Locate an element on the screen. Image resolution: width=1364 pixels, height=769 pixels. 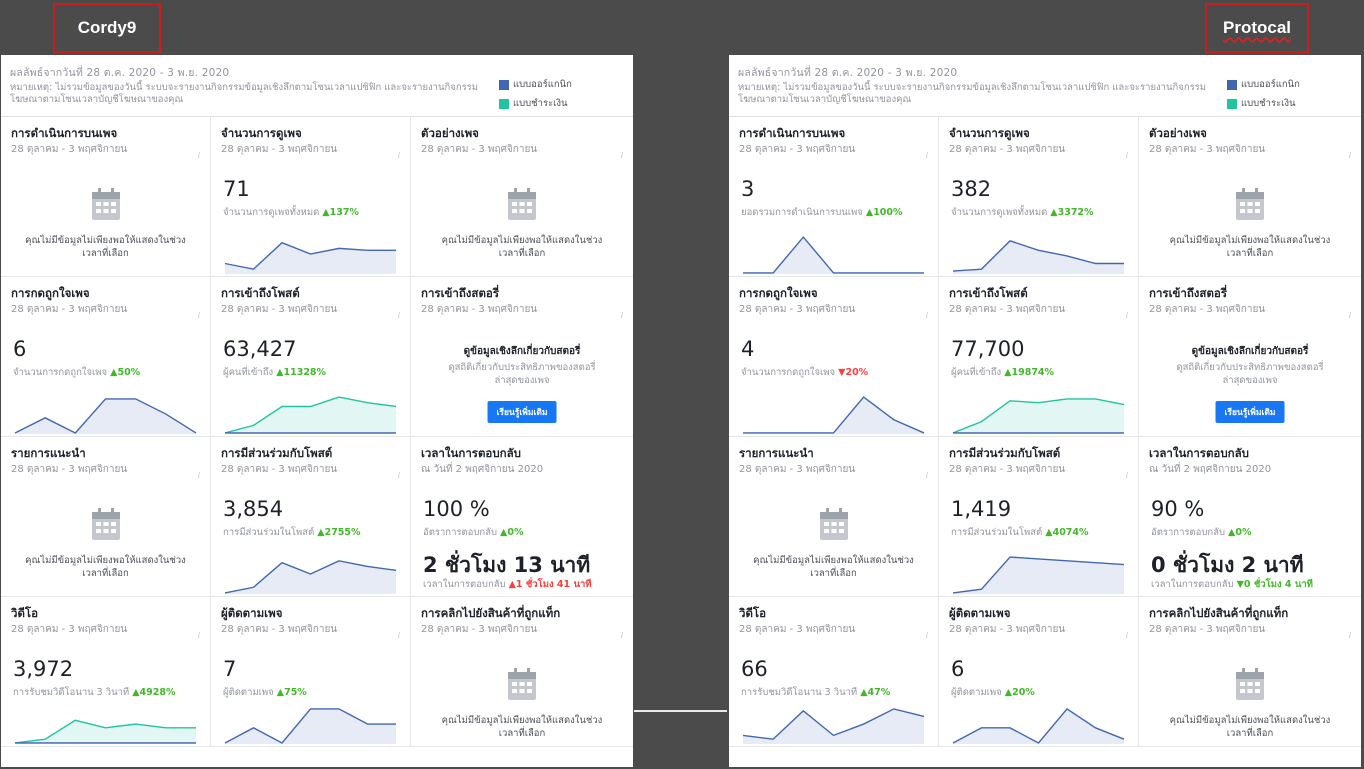
metric-label: การมีส่วนร่วมในโพสต์ is located at coordinates (269, 532).